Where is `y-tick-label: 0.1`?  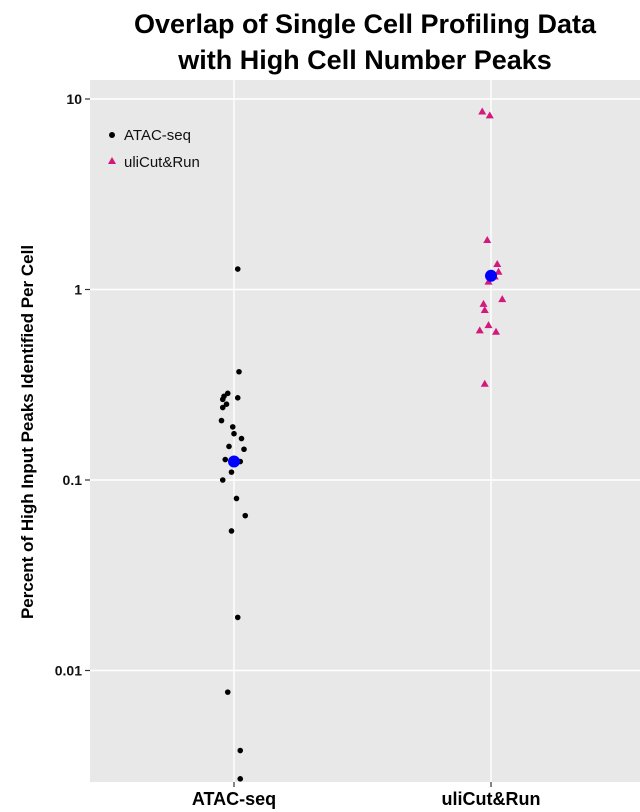 y-tick-label: 0.1 is located at coordinates (73, 480).